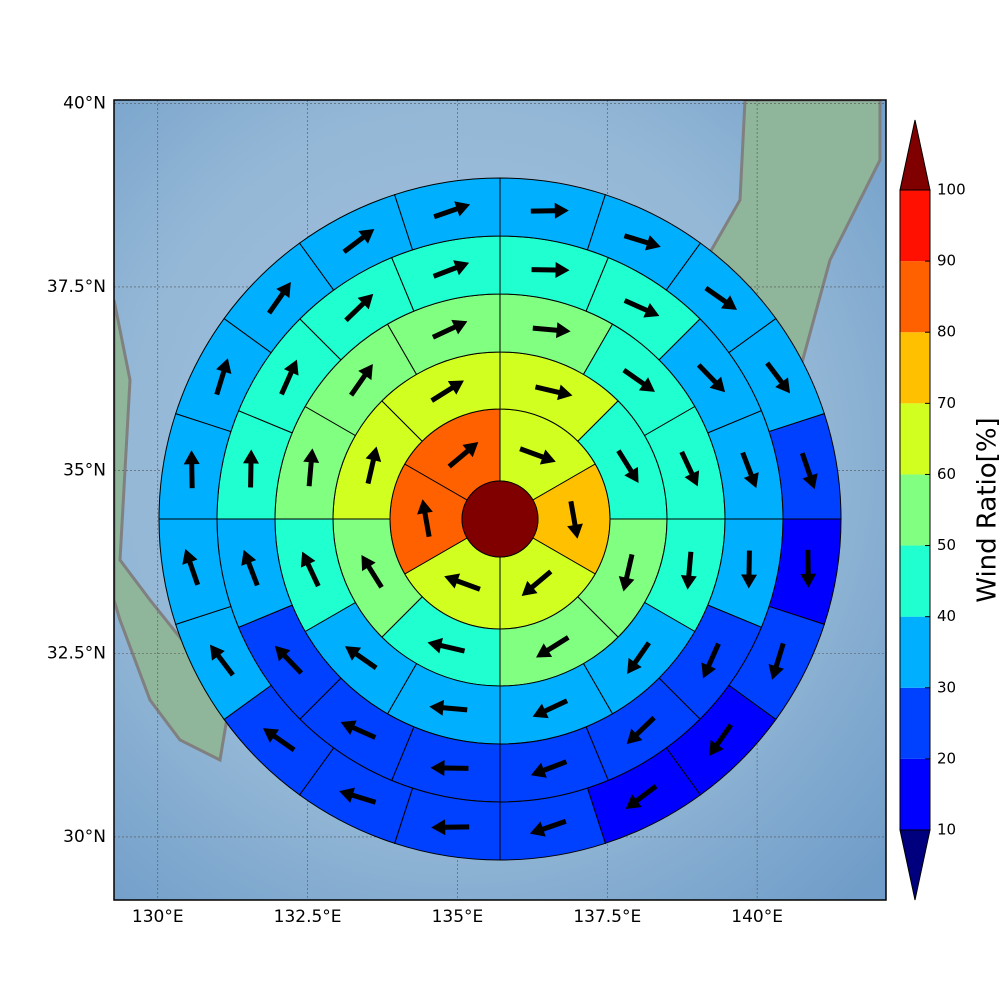 The image size is (1000, 1000). I want to click on colorbar-tick-label: 70, so click(946, 403).